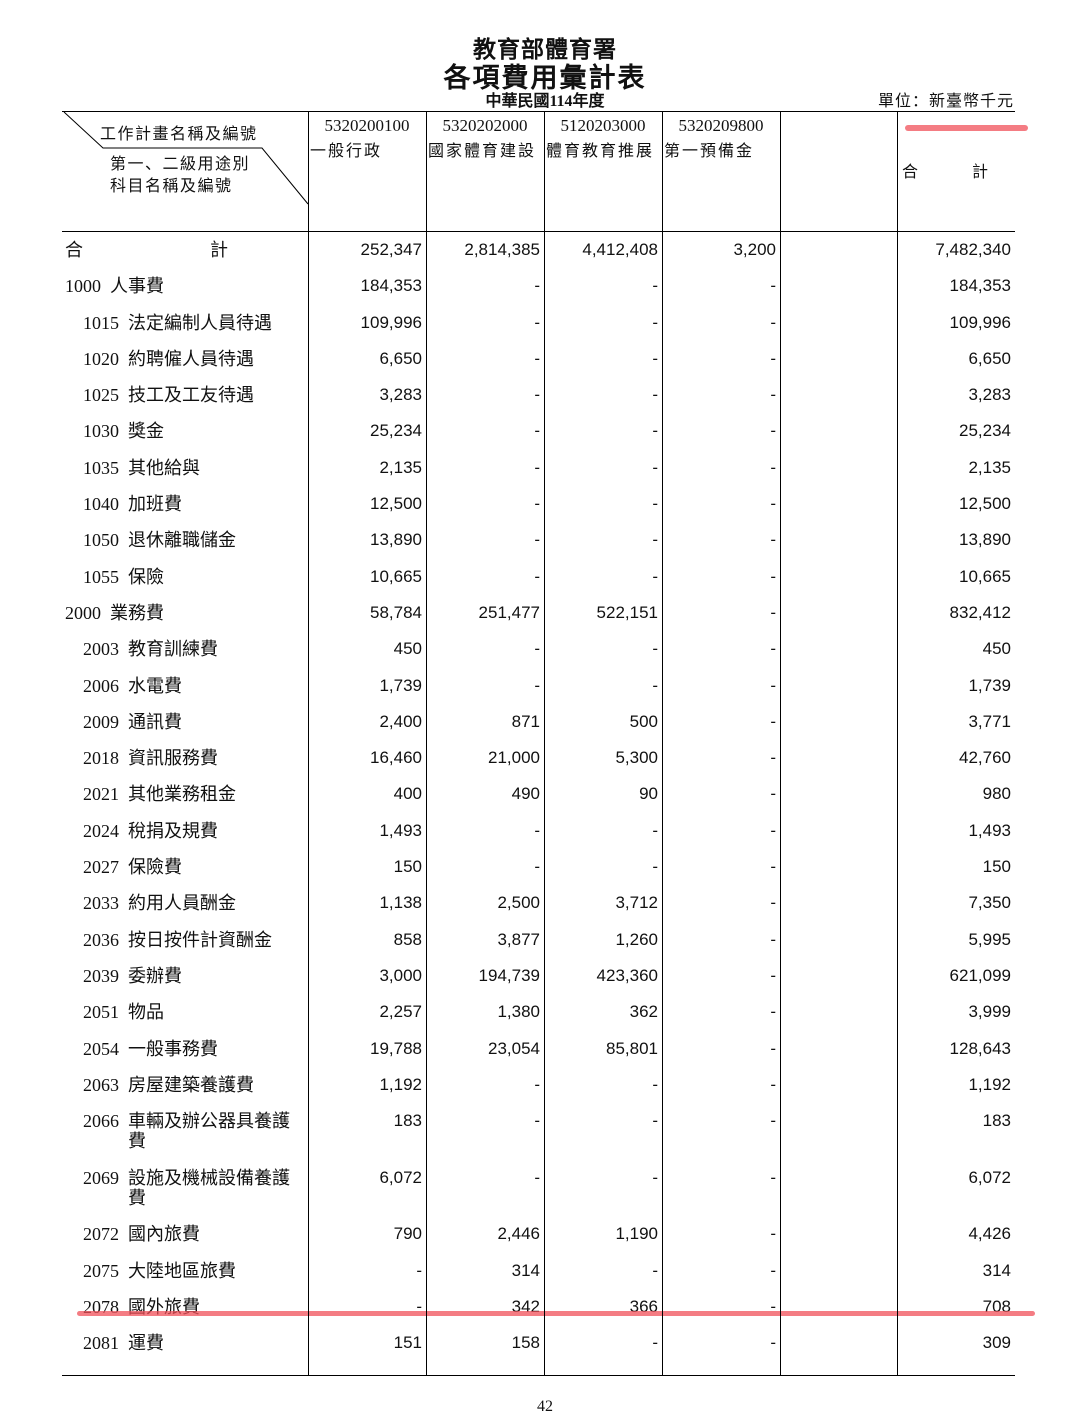 The height and width of the screenshot is (1416, 1080). Describe the element at coordinates (538, 468) in the screenshot. I see `table-row: 1035 其他給與 2,135 - - - 2,135` at that location.